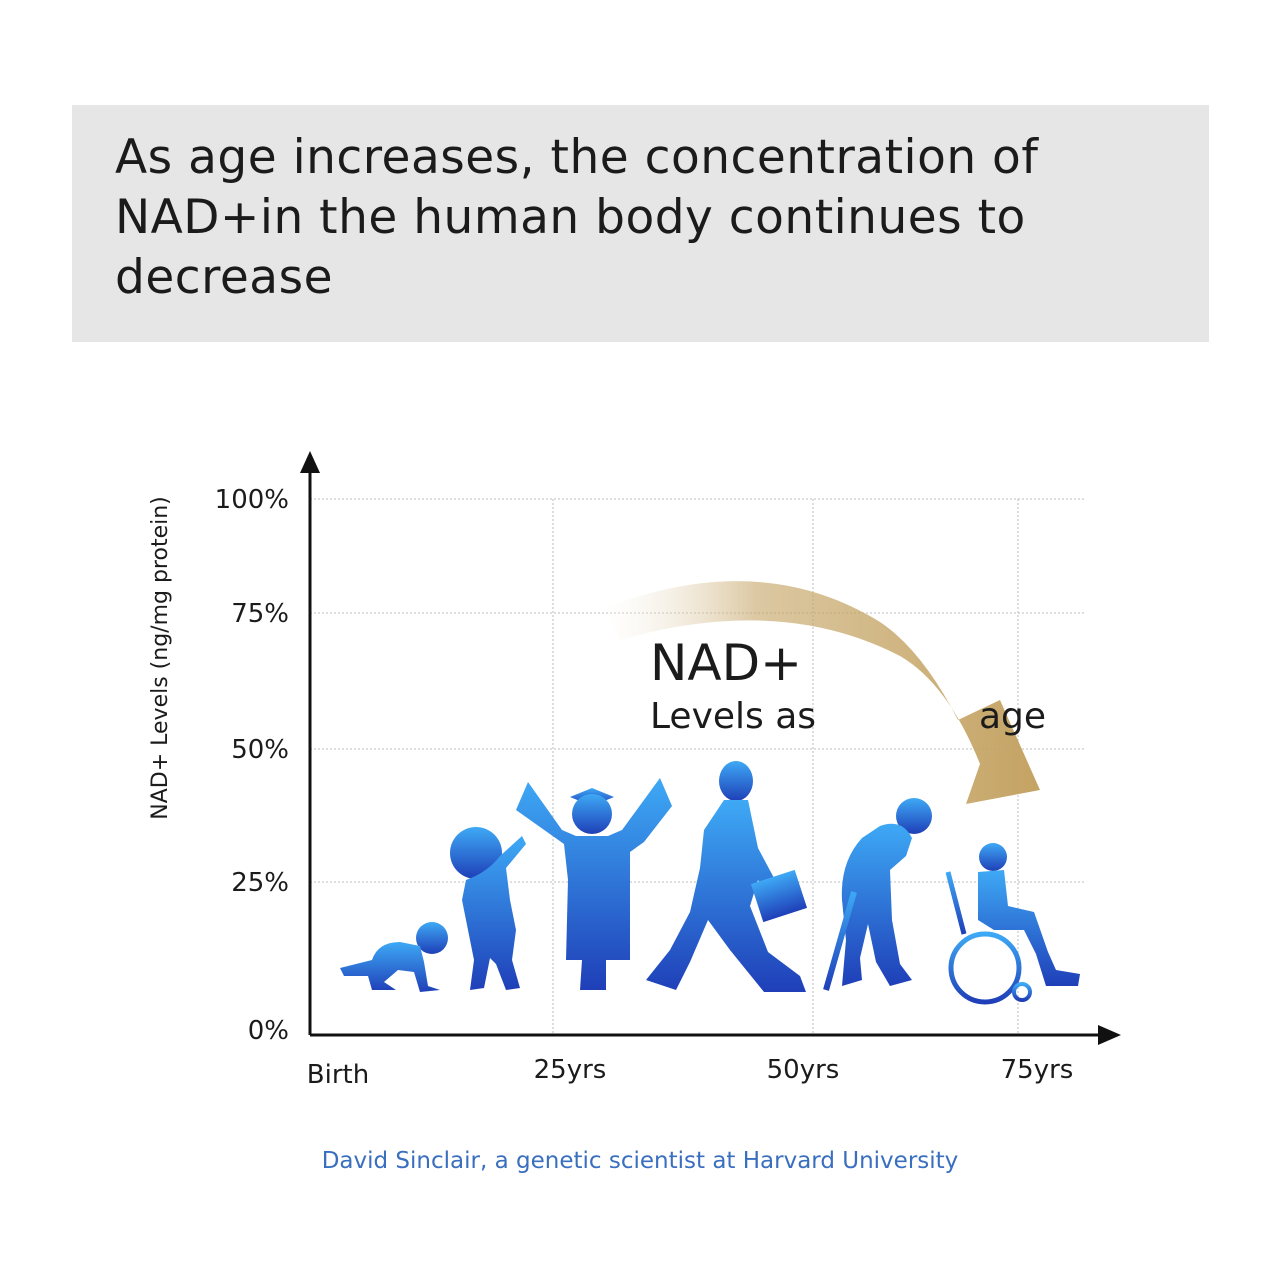 This screenshot has height=1280, width=1280. What do you see at coordinates (338, 1075) in the screenshot?
I see `x-tick-label: Birth` at bounding box center [338, 1075].